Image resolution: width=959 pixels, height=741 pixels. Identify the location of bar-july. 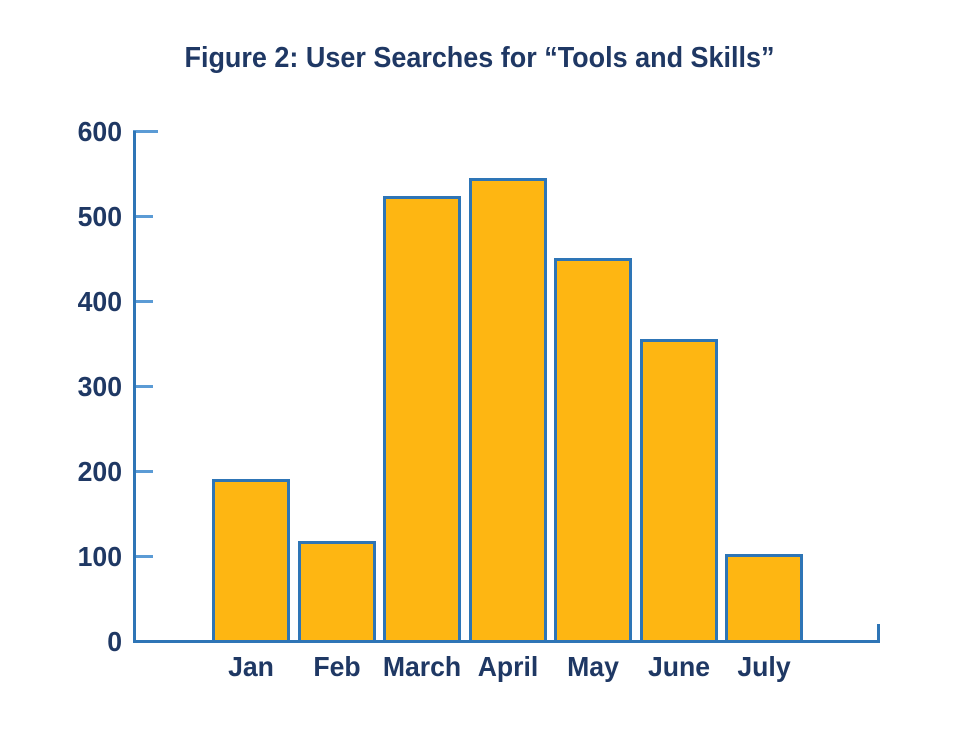
(764, 597).